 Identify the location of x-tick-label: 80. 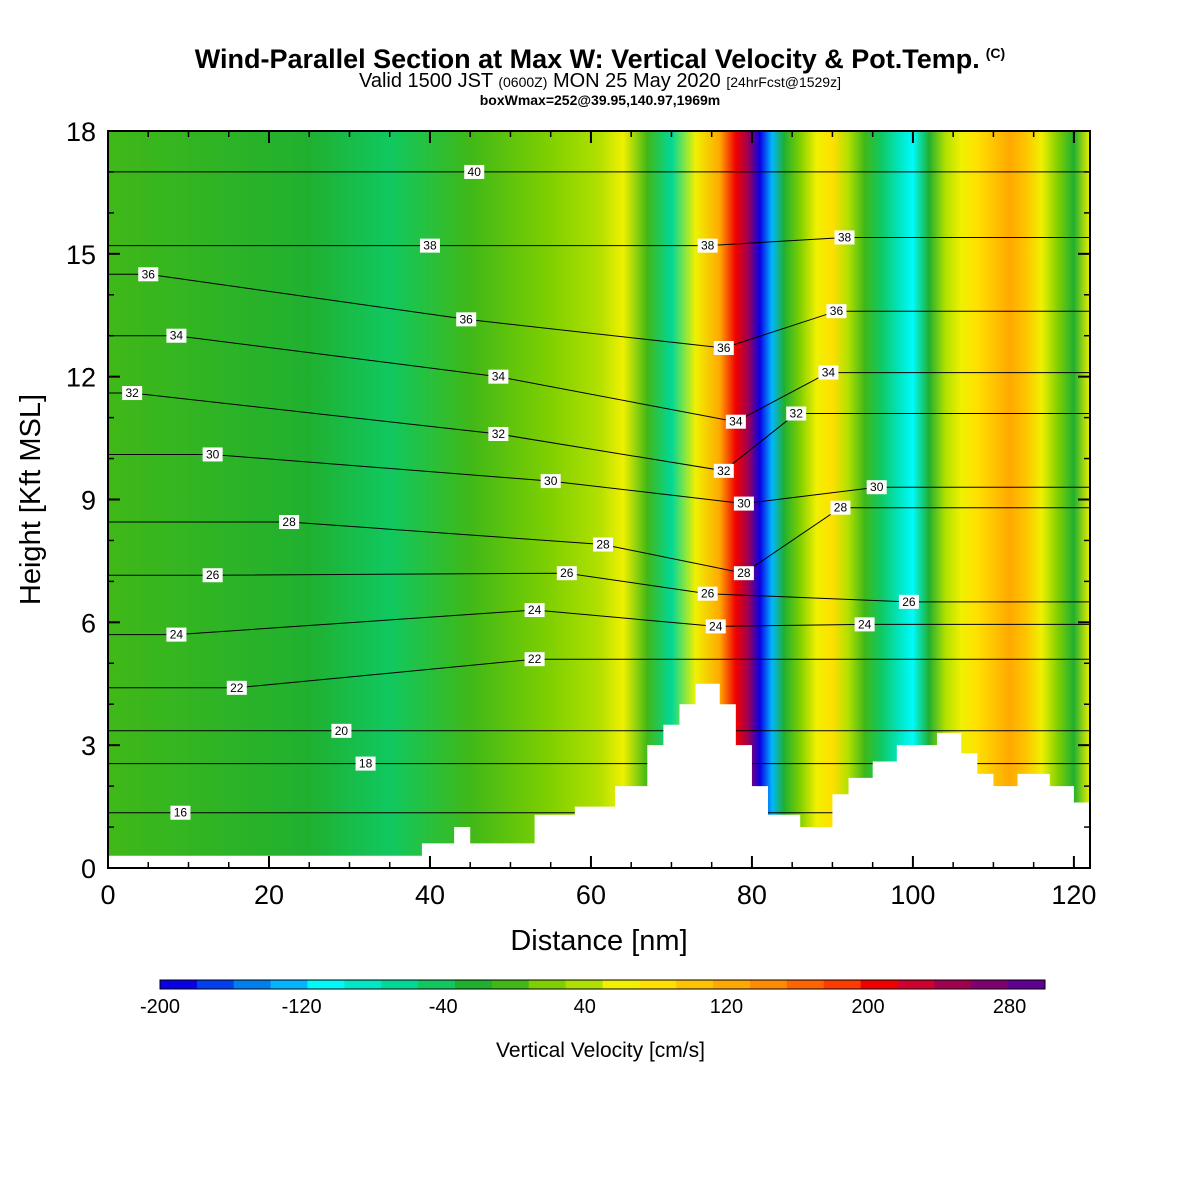
(752, 895).